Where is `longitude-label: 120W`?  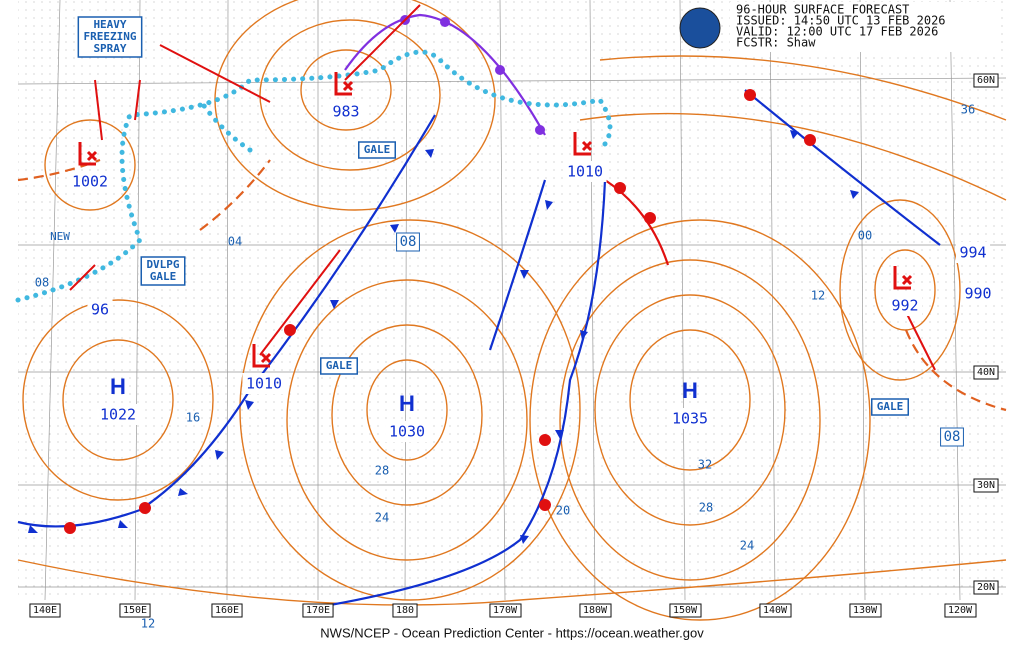 longitude-label: 120W is located at coordinates (960, 610).